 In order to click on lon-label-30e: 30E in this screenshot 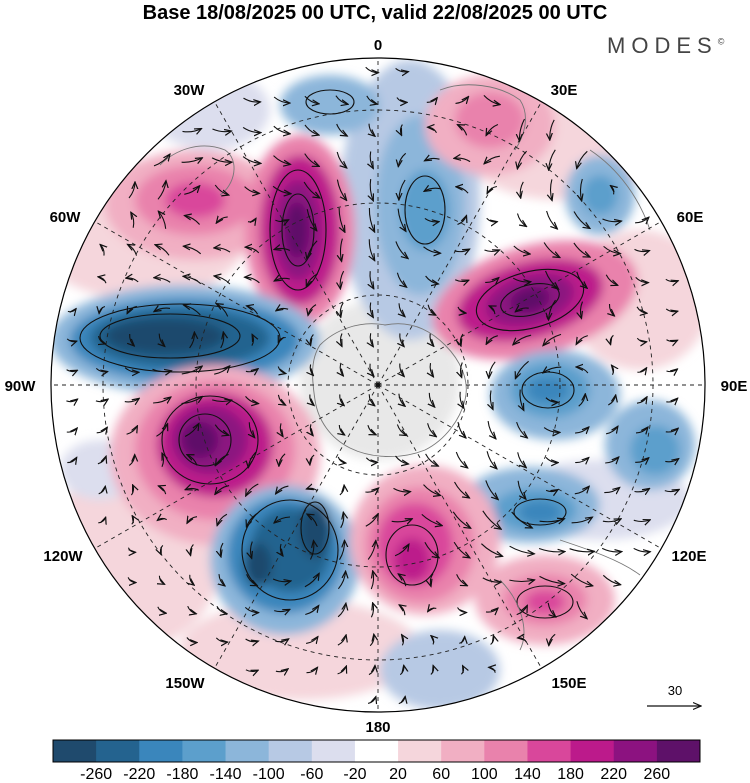, I will do `click(564, 90)`.